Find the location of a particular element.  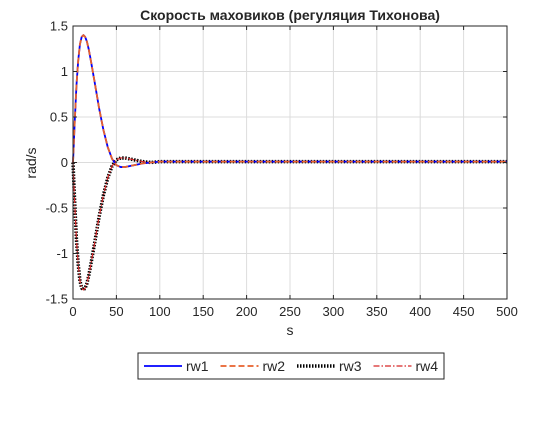

y-tick-label: 0 is located at coordinates (64, 162).